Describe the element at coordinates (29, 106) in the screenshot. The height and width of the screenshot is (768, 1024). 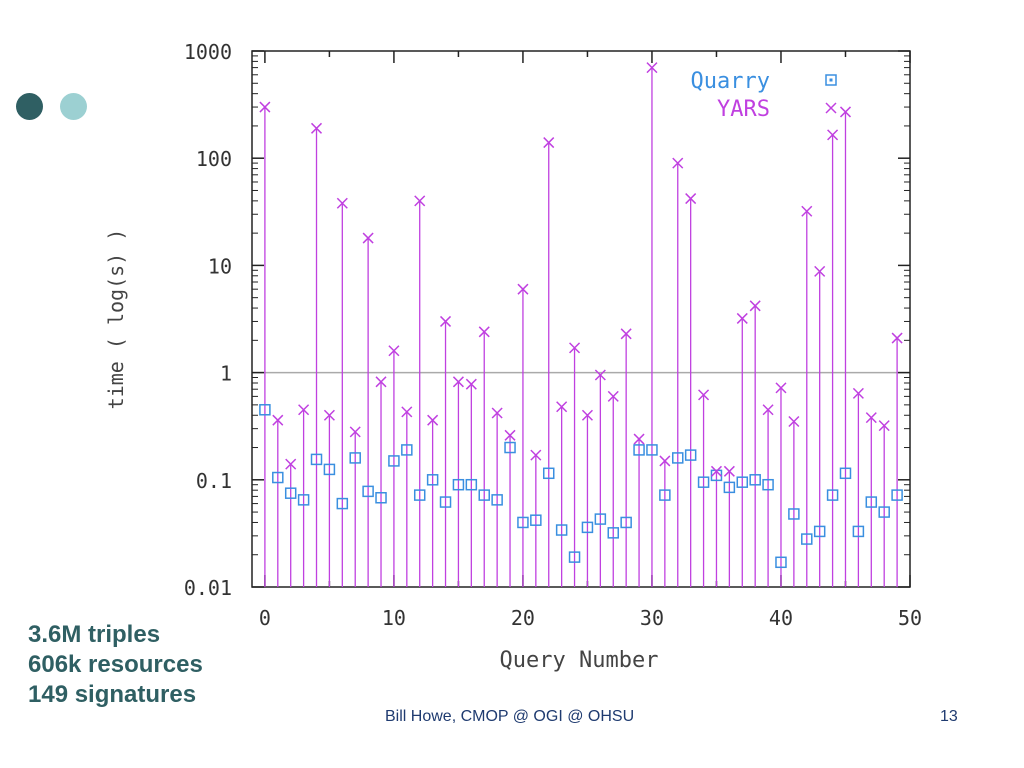
I see `bullet-dot-dark` at that location.